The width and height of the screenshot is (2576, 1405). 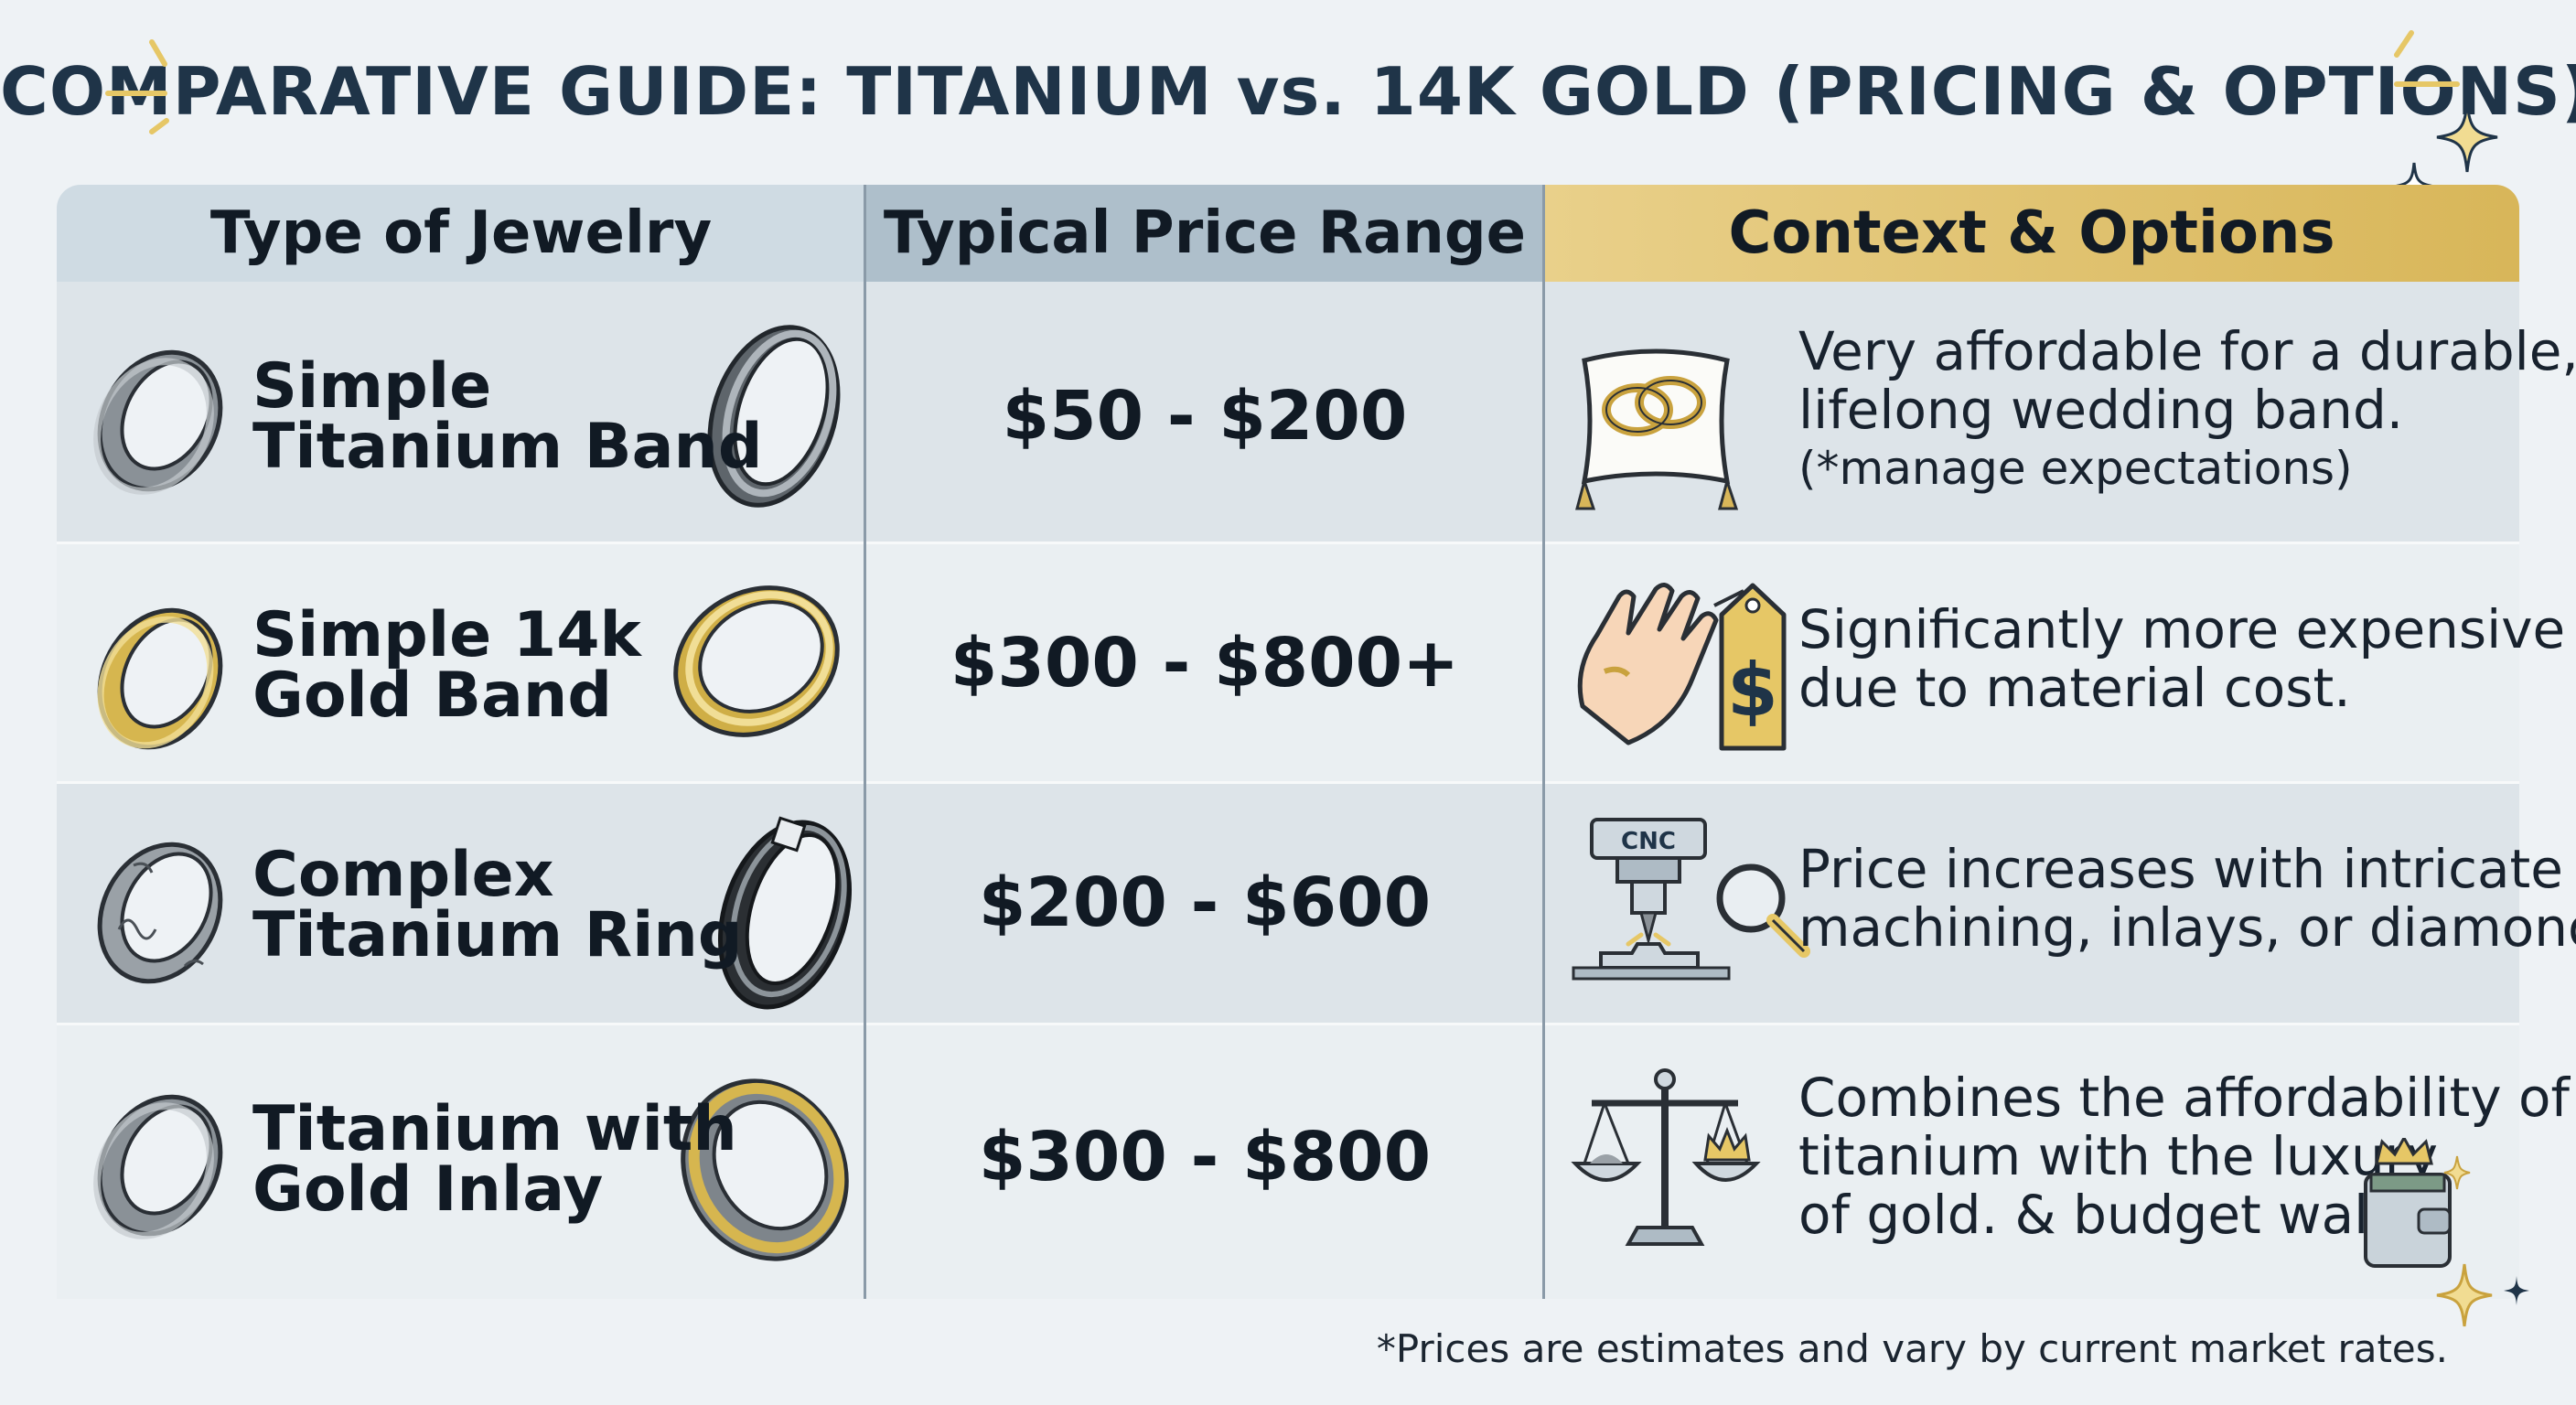 What do you see at coordinates (2118, 1215) in the screenshot?
I see `context-line: of gold. & budget wallet` at bounding box center [2118, 1215].